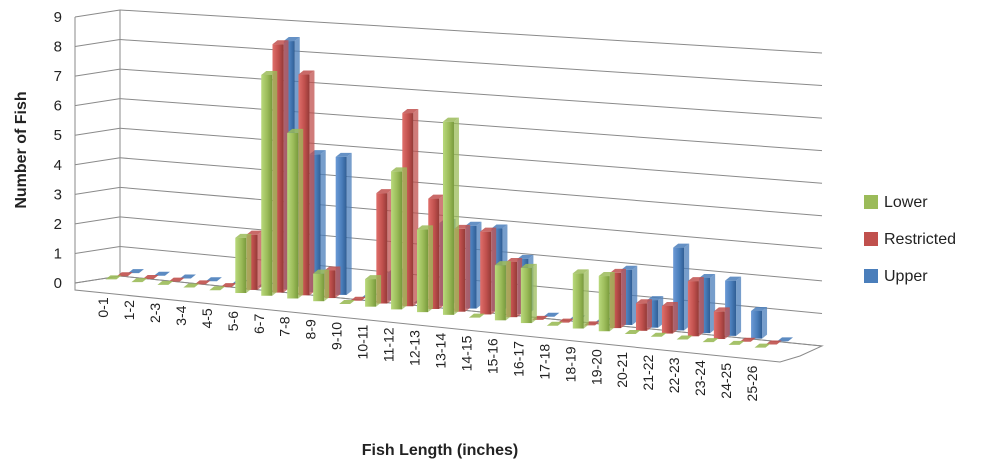  Describe the element at coordinates (752, 383) in the screenshot. I see `x-tick-label: 25-26` at that location.